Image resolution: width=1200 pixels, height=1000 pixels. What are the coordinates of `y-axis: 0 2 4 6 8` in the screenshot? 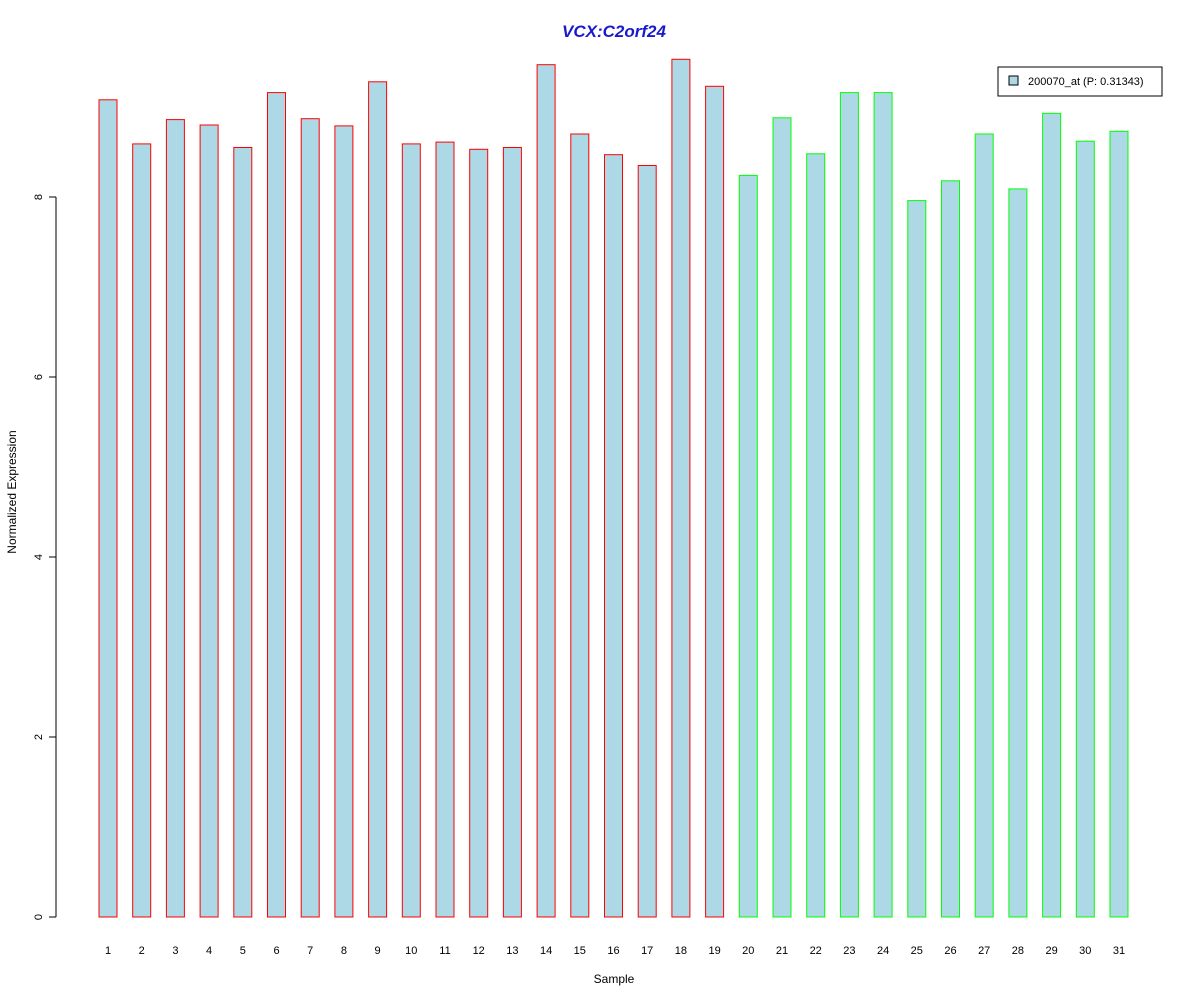 It's located at (45, 557).